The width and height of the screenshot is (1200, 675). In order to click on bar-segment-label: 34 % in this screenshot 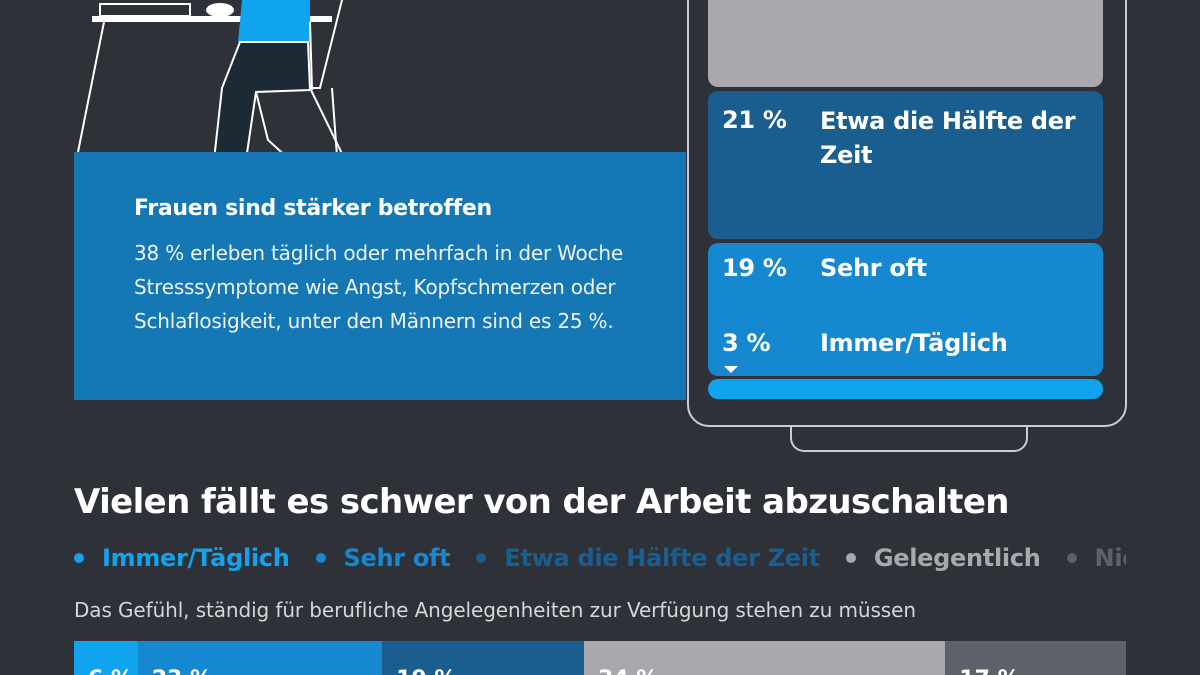, I will do `click(628, 671)`.